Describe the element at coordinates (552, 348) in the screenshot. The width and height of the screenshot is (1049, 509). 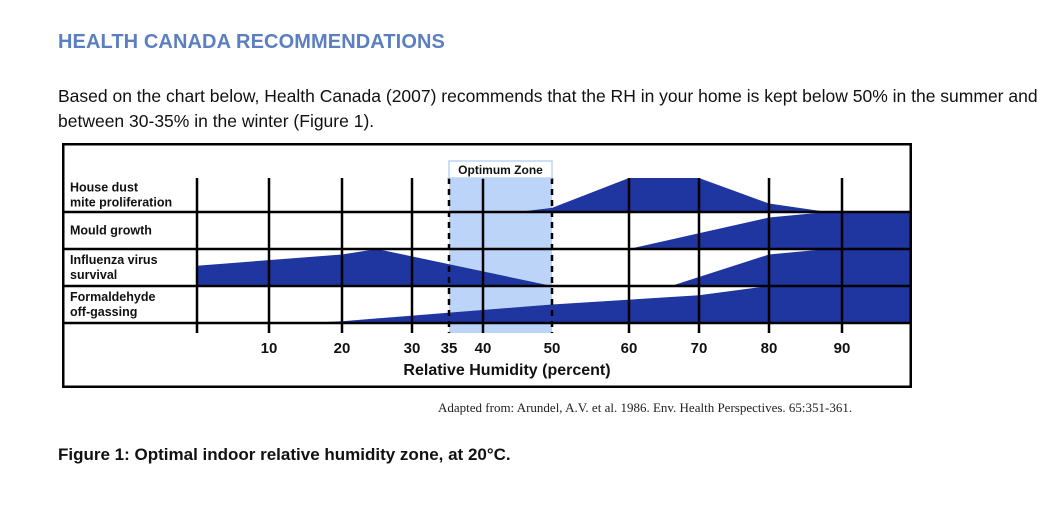
I see `x-tick-label: 50` at that location.